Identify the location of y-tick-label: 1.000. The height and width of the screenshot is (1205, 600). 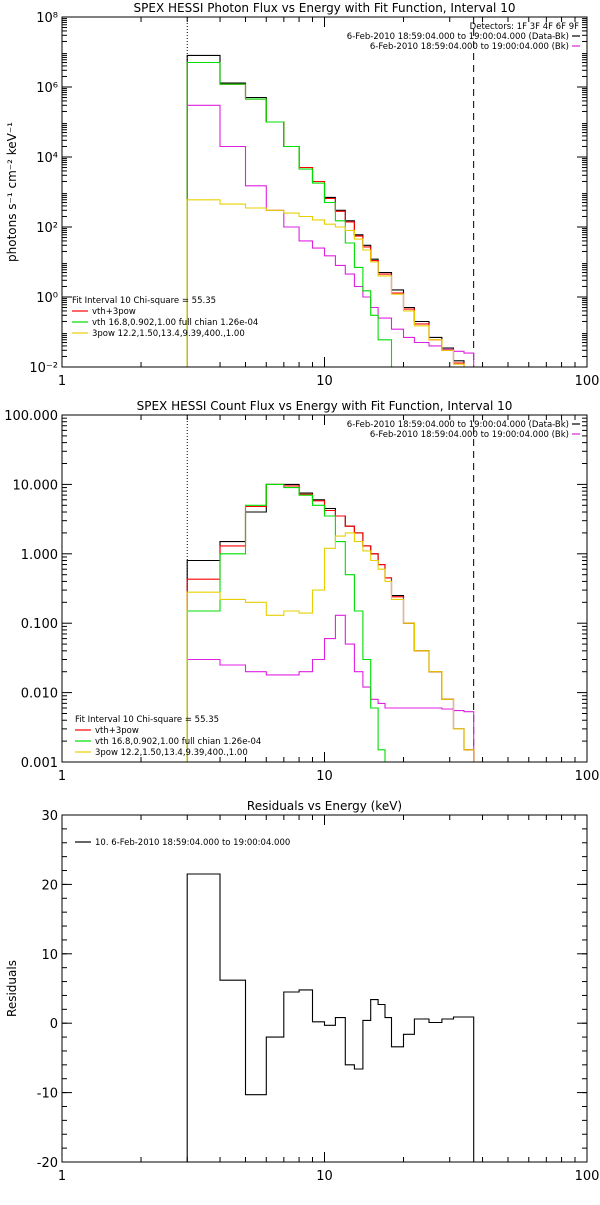
(39, 555).